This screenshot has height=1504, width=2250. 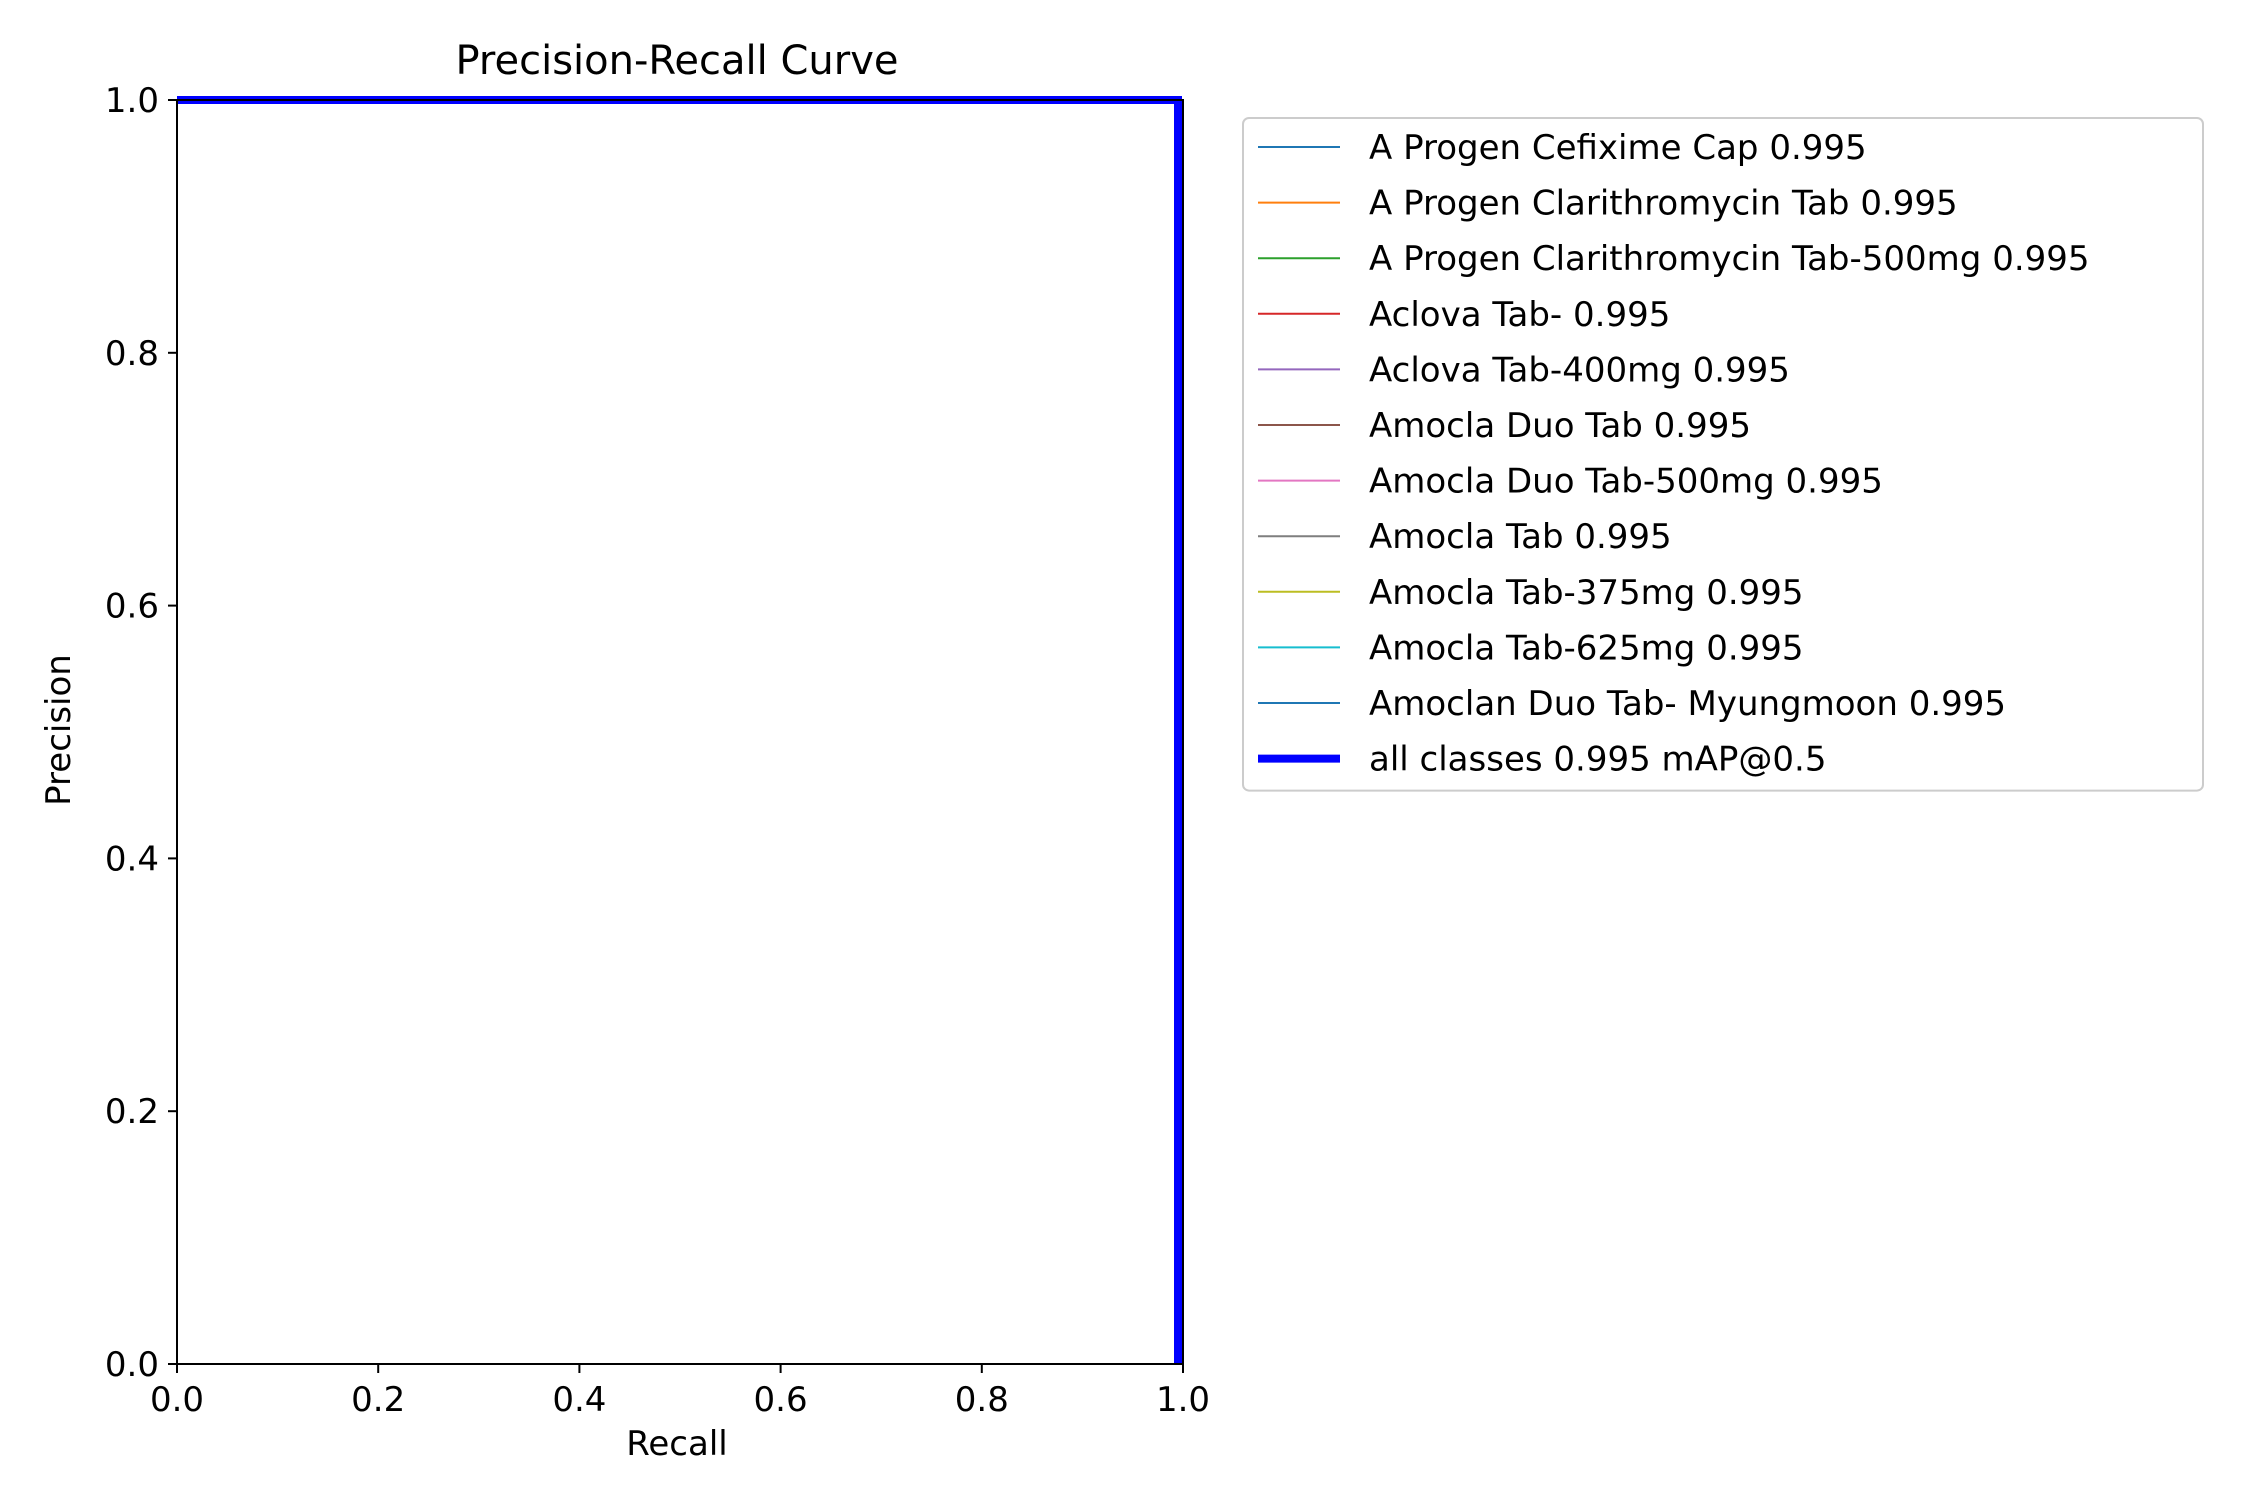 I want to click on legend-entry-label: Aclova Tab- 0.995, so click(x=1519, y=315).